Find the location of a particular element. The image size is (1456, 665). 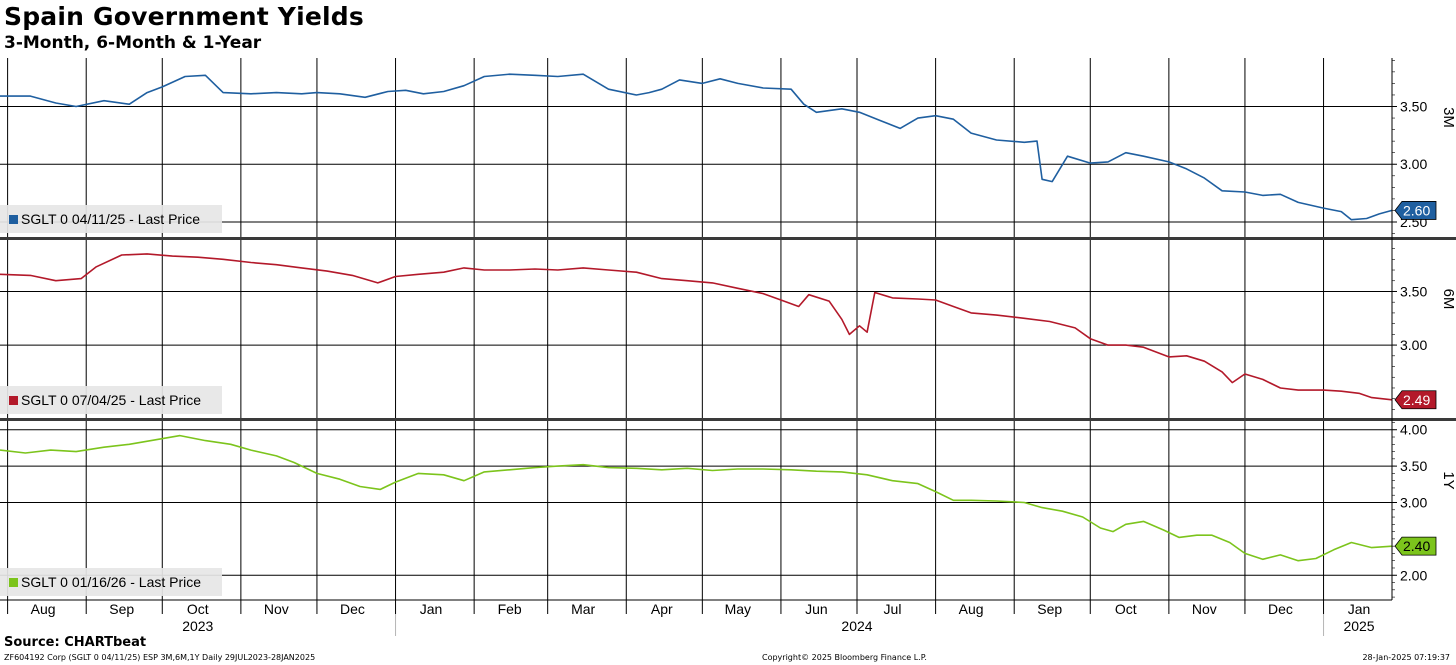

panel-6m-separator is located at coordinates (728, 419).